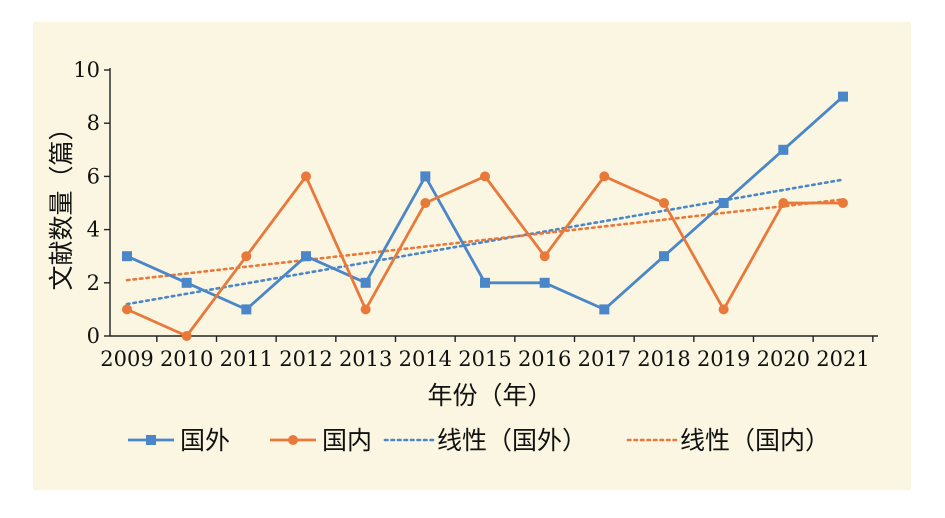  I want to click on x-tick-label: 2020, so click(783, 359).